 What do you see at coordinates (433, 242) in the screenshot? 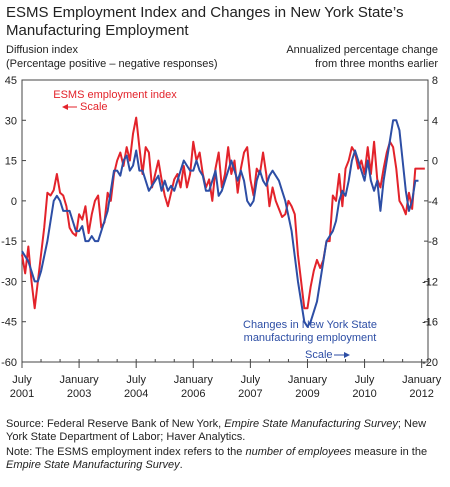
I see `y2-tick-label: -8` at bounding box center [433, 242].